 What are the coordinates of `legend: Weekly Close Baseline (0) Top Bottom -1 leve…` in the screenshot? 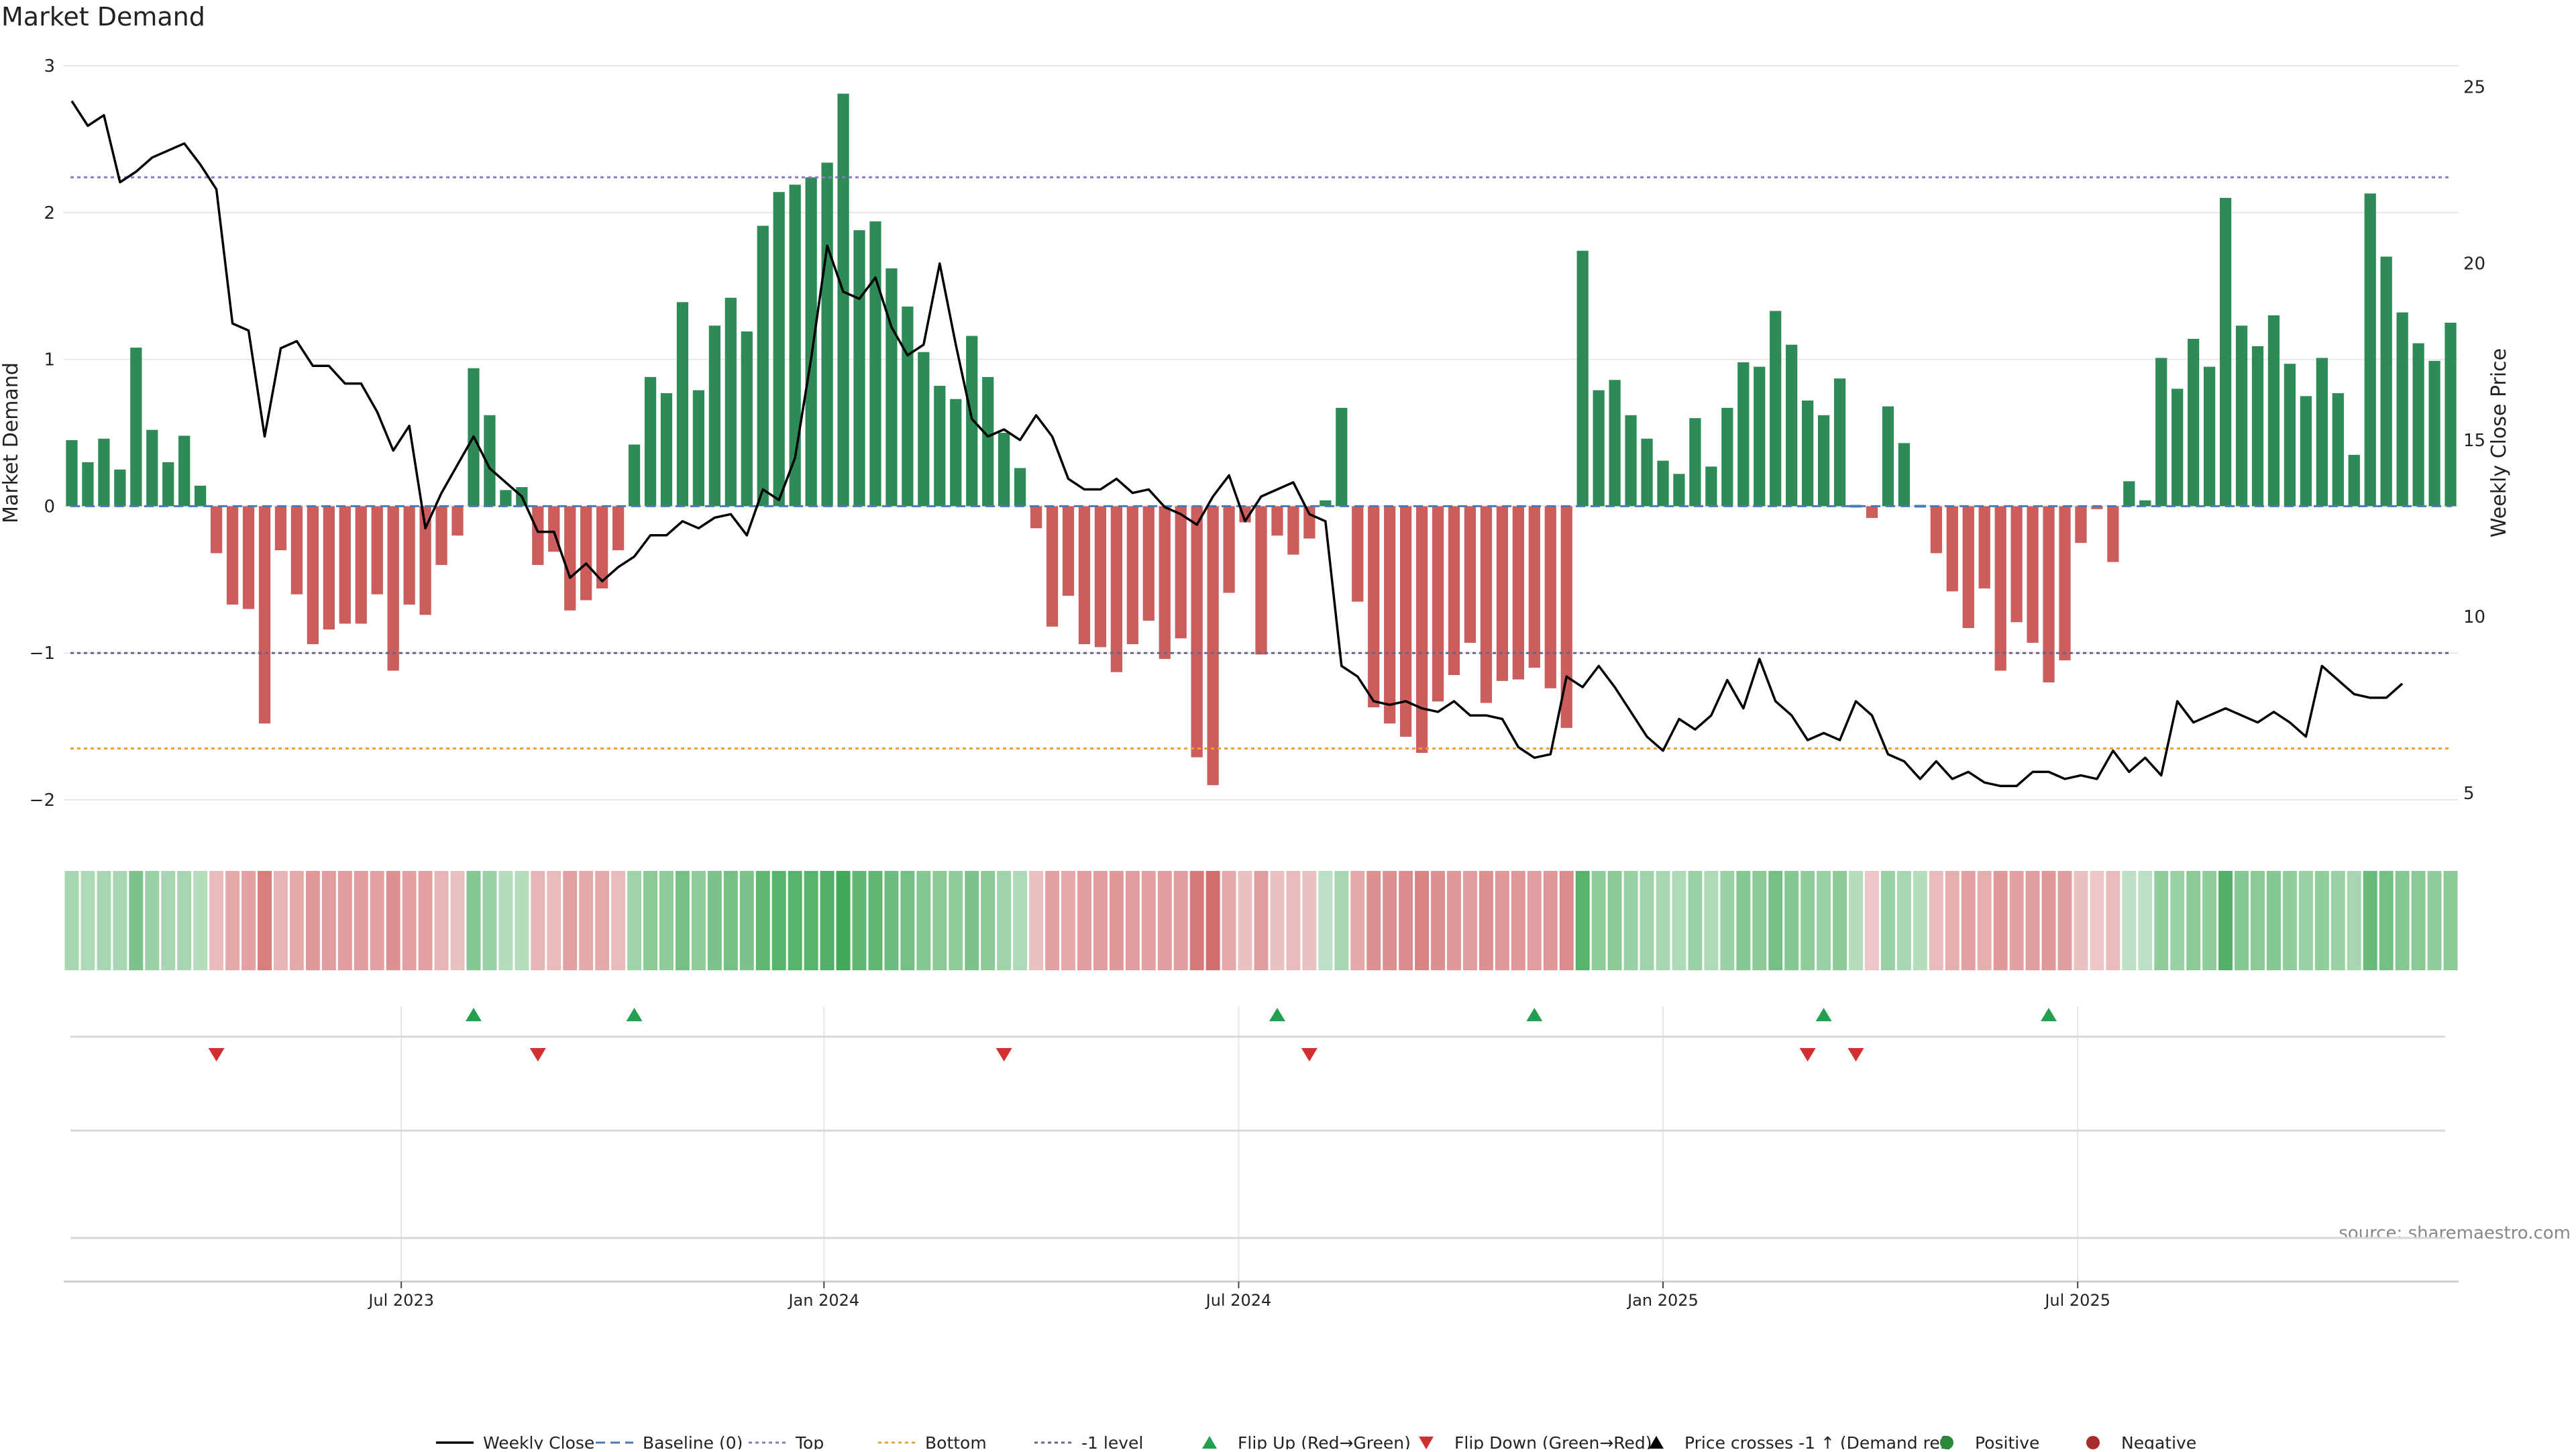 It's located at (1316, 1443).